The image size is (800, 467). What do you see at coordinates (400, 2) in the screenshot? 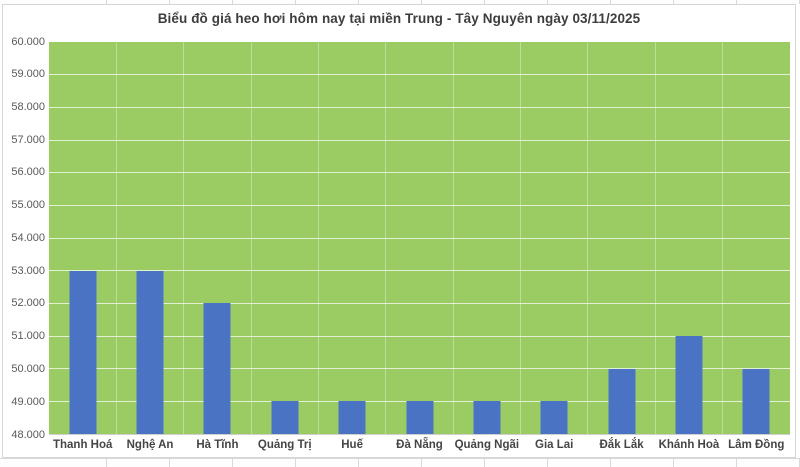
I see `spreadsheet-cells-top-edge` at bounding box center [400, 2].